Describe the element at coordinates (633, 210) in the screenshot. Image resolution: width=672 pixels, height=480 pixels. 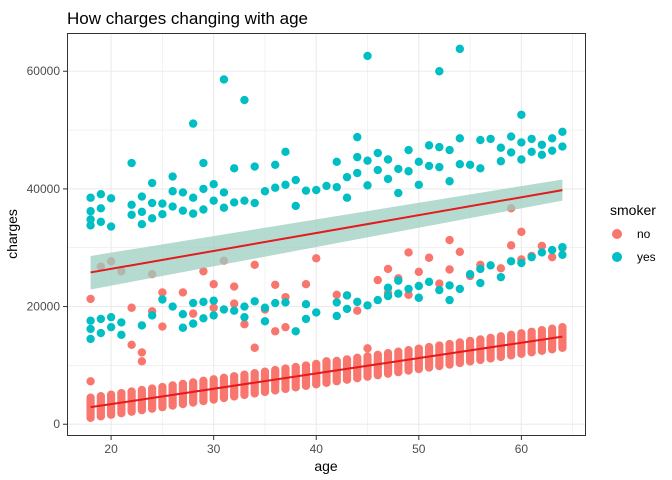
I see `legend-title: smoker` at that location.